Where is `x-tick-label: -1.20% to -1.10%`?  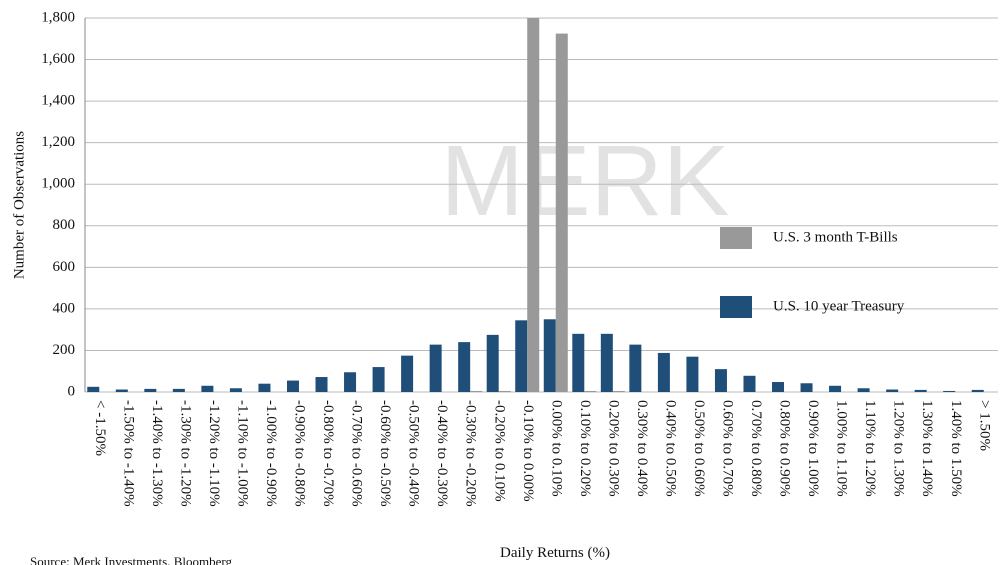
x-tick-label: -1.20% to -1.10% is located at coordinates (214, 453).